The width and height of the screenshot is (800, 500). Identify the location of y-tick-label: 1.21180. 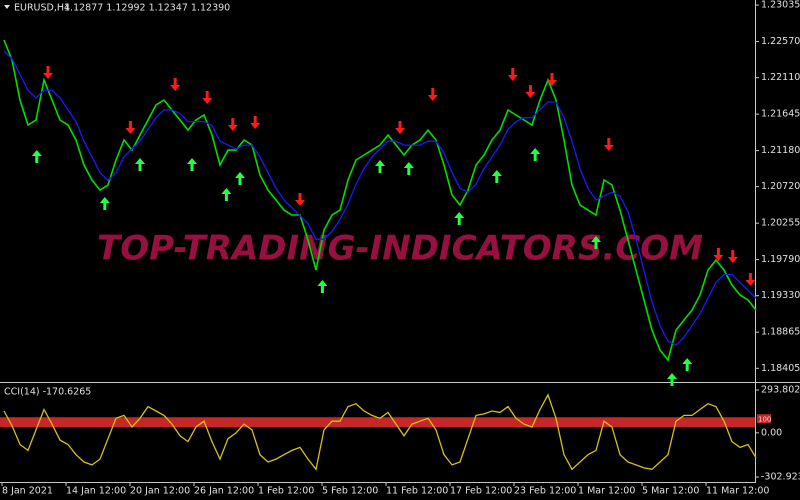
(780, 150).